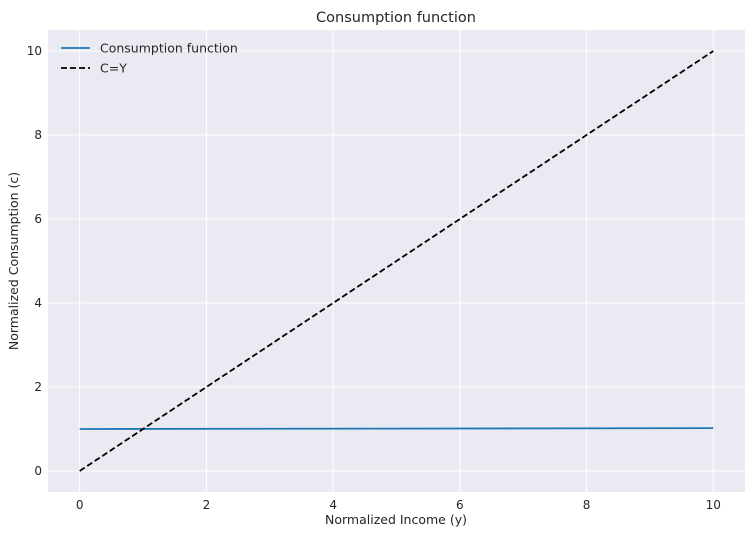 The image size is (755, 541). What do you see at coordinates (113, 68) in the screenshot?
I see `legend-label-c-equals-y: C=Y` at bounding box center [113, 68].